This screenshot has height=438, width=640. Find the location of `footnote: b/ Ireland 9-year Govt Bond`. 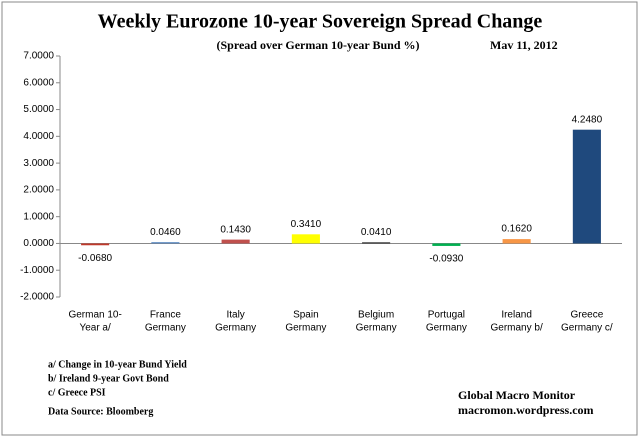

footnote: b/ Ireland 9-year Govt Bond is located at coordinates (108, 378).